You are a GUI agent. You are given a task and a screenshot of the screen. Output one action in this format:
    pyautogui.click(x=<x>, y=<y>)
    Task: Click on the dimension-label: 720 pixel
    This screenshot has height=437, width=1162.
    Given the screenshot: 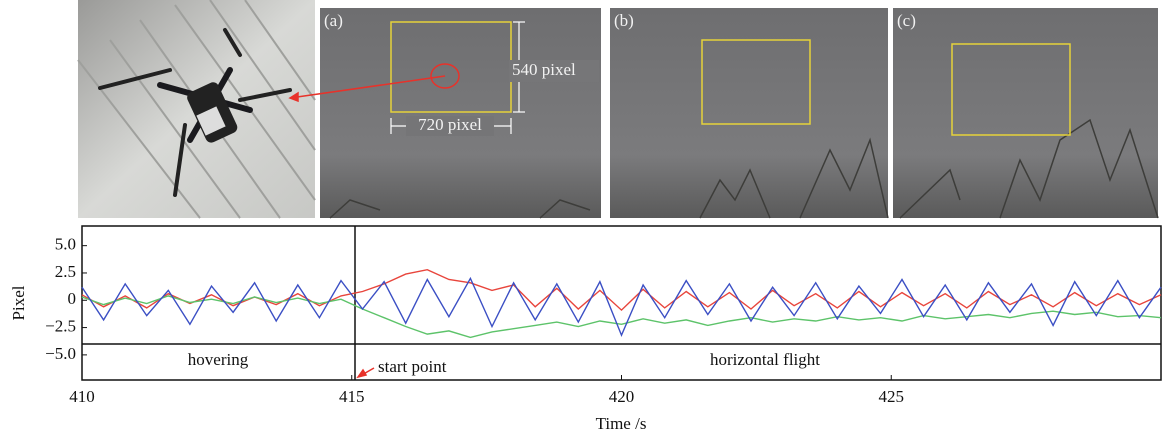 What is the action you would take?
    pyautogui.click(x=450, y=124)
    